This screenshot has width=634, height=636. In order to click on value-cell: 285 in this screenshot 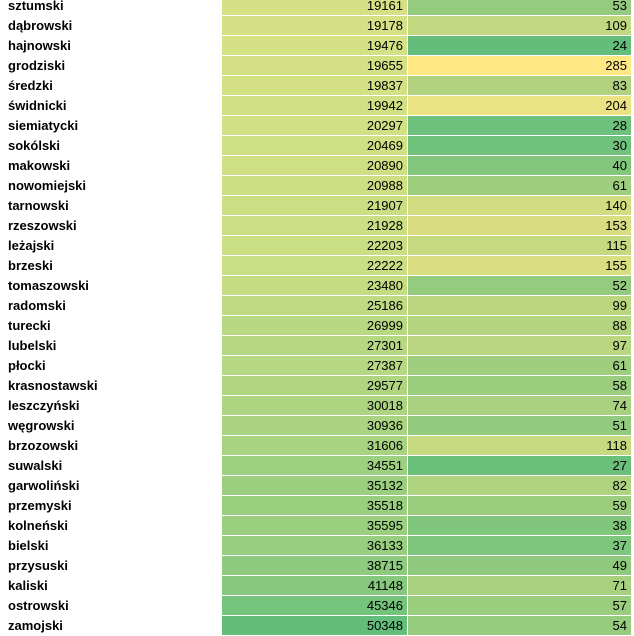, I will do `click(519, 65)`.